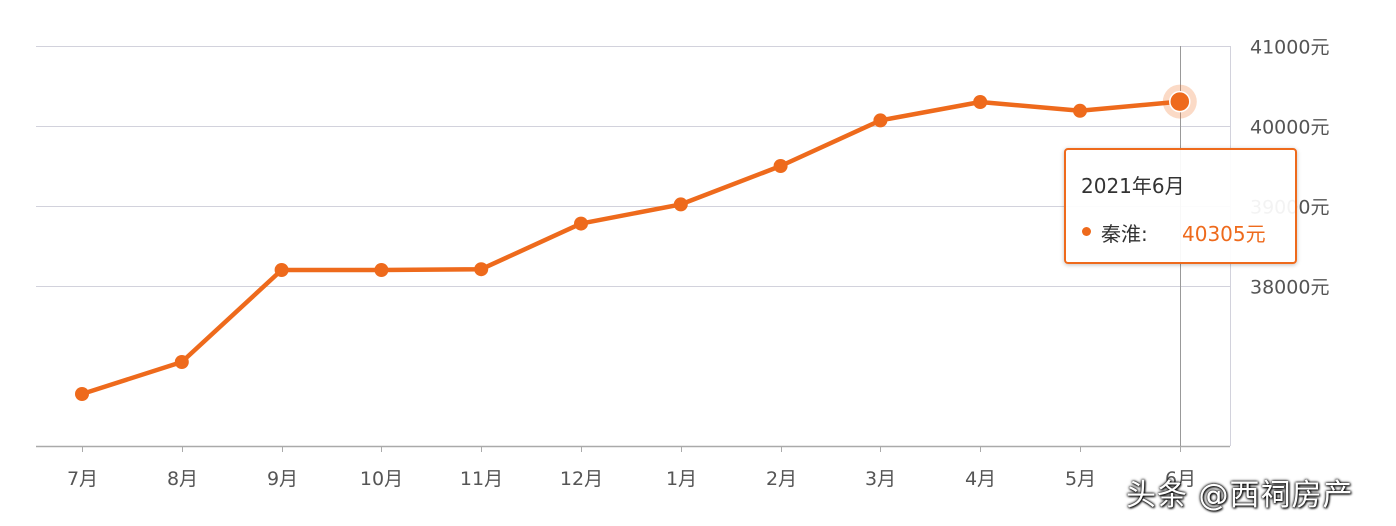  Describe the element at coordinates (282, 479) in the screenshot. I see `x-tick-label: 9月` at that location.